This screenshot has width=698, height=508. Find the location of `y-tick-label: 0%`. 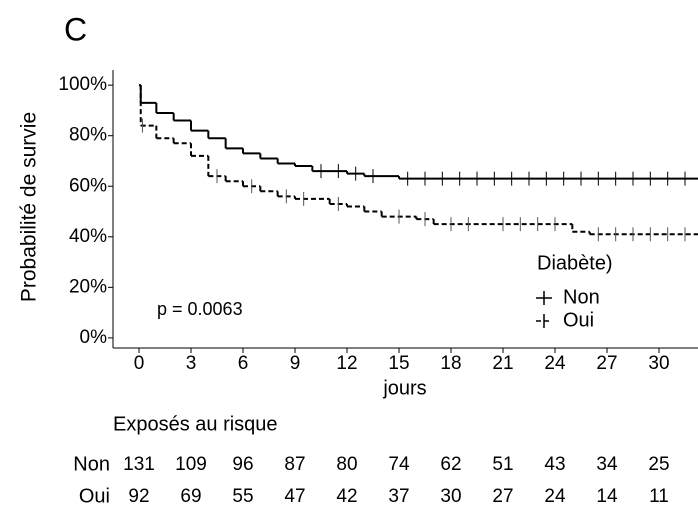

y-tick-label: 0% is located at coordinates (94, 337).